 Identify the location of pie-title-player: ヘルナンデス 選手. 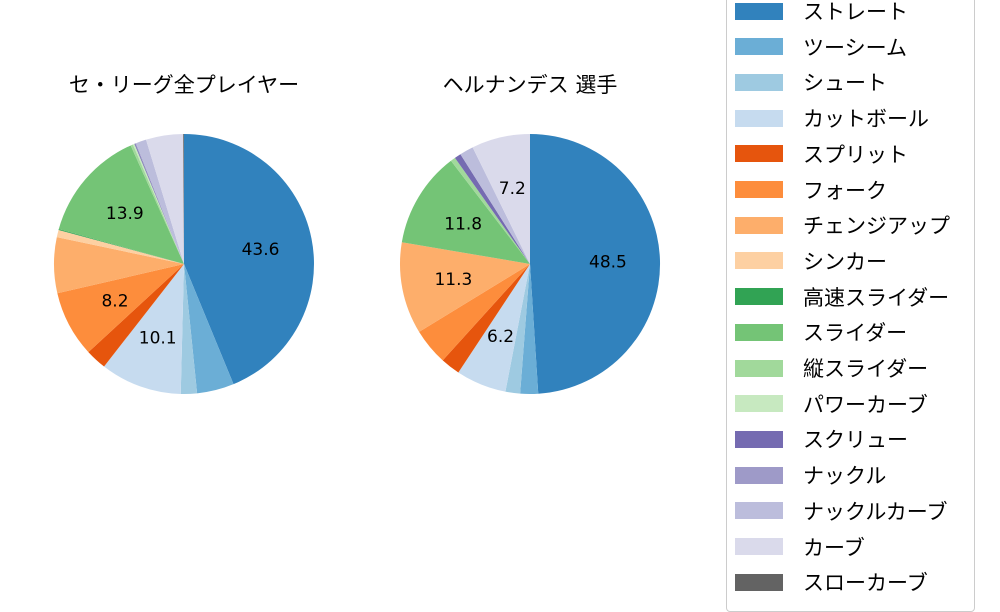
(530, 85).